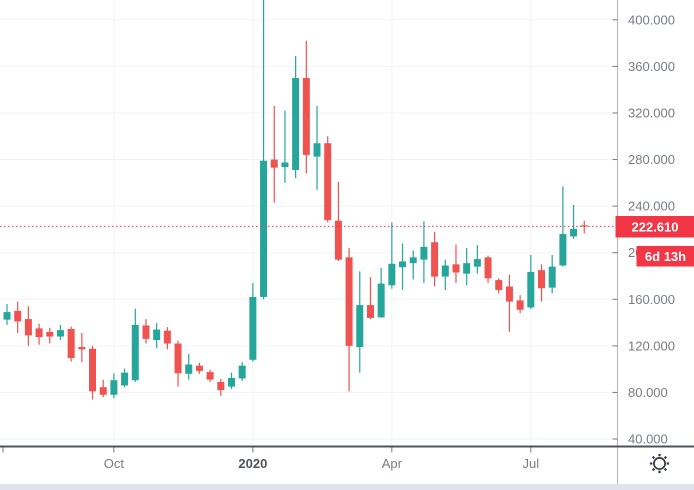 The image size is (694, 490). What do you see at coordinates (347, 487) in the screenshot?
I see `bottom-strip` at bounding box center [347, 487].